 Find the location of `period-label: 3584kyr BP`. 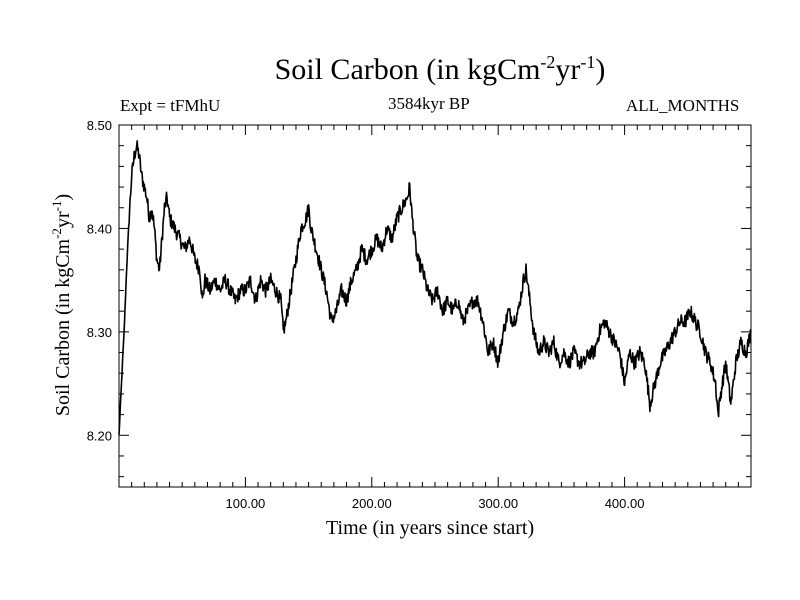

period-label: 3584kyr BP is located at coordinates (429, 103).